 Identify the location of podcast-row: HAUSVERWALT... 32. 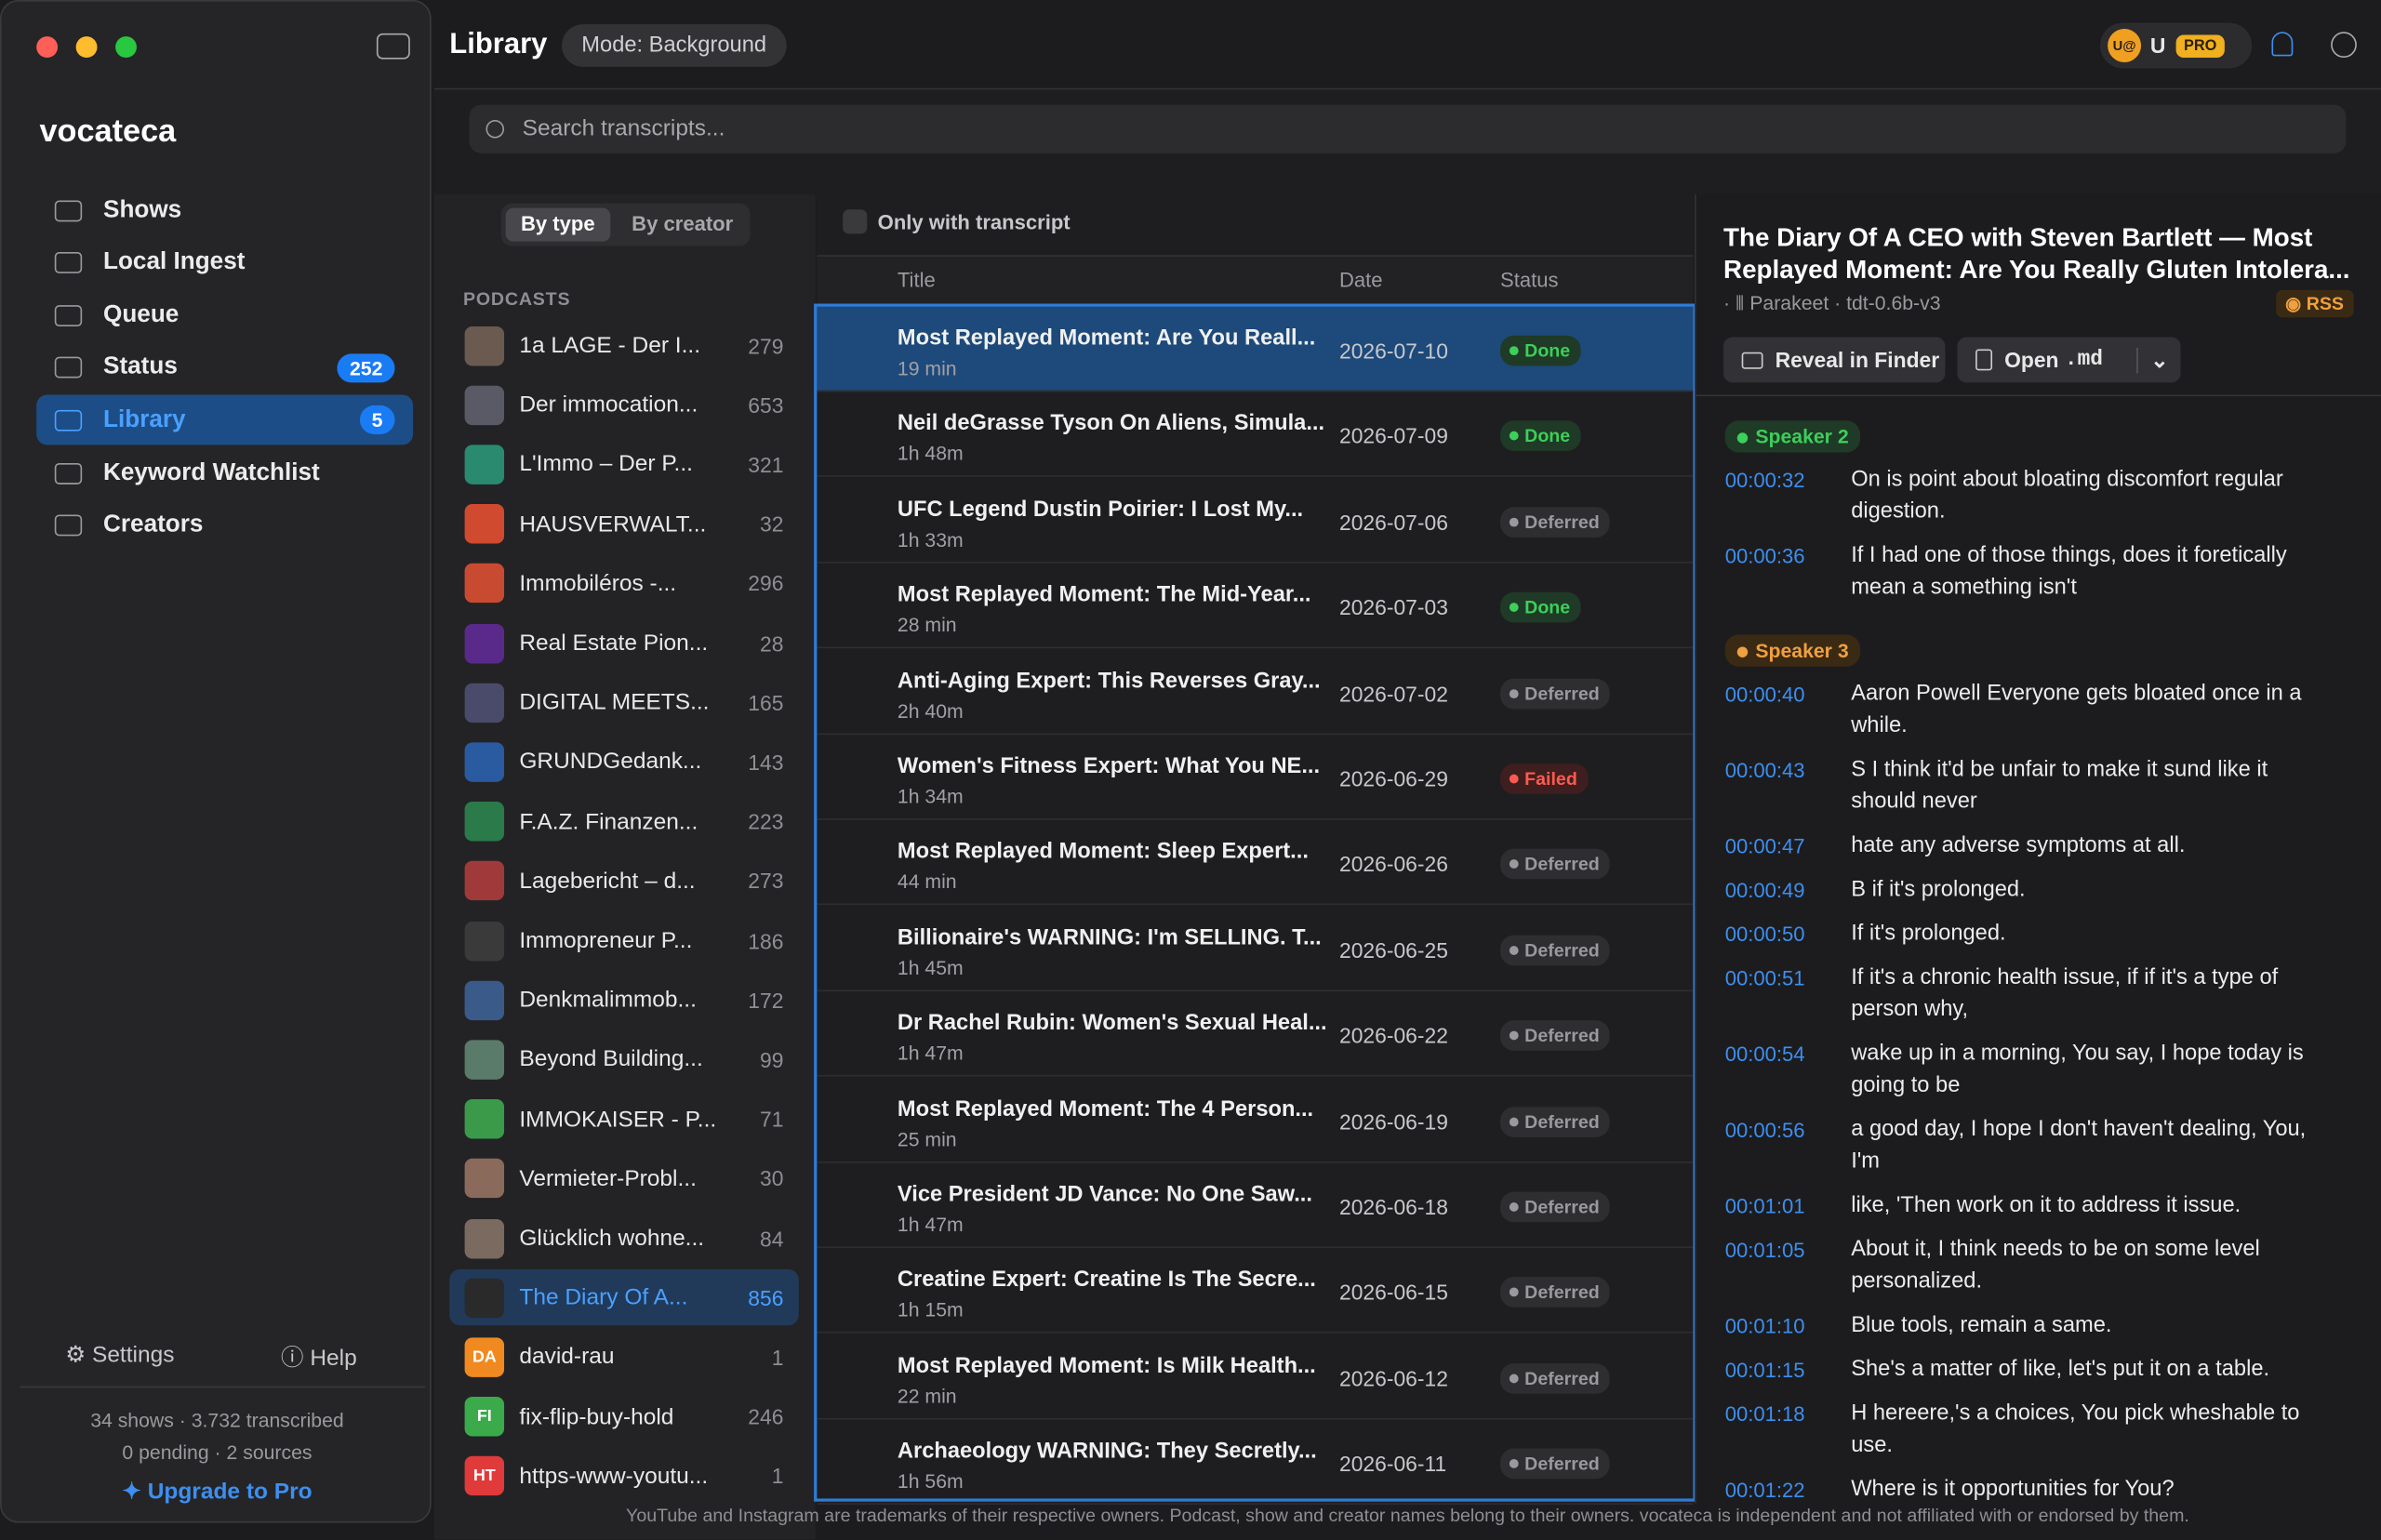
(624, 523).